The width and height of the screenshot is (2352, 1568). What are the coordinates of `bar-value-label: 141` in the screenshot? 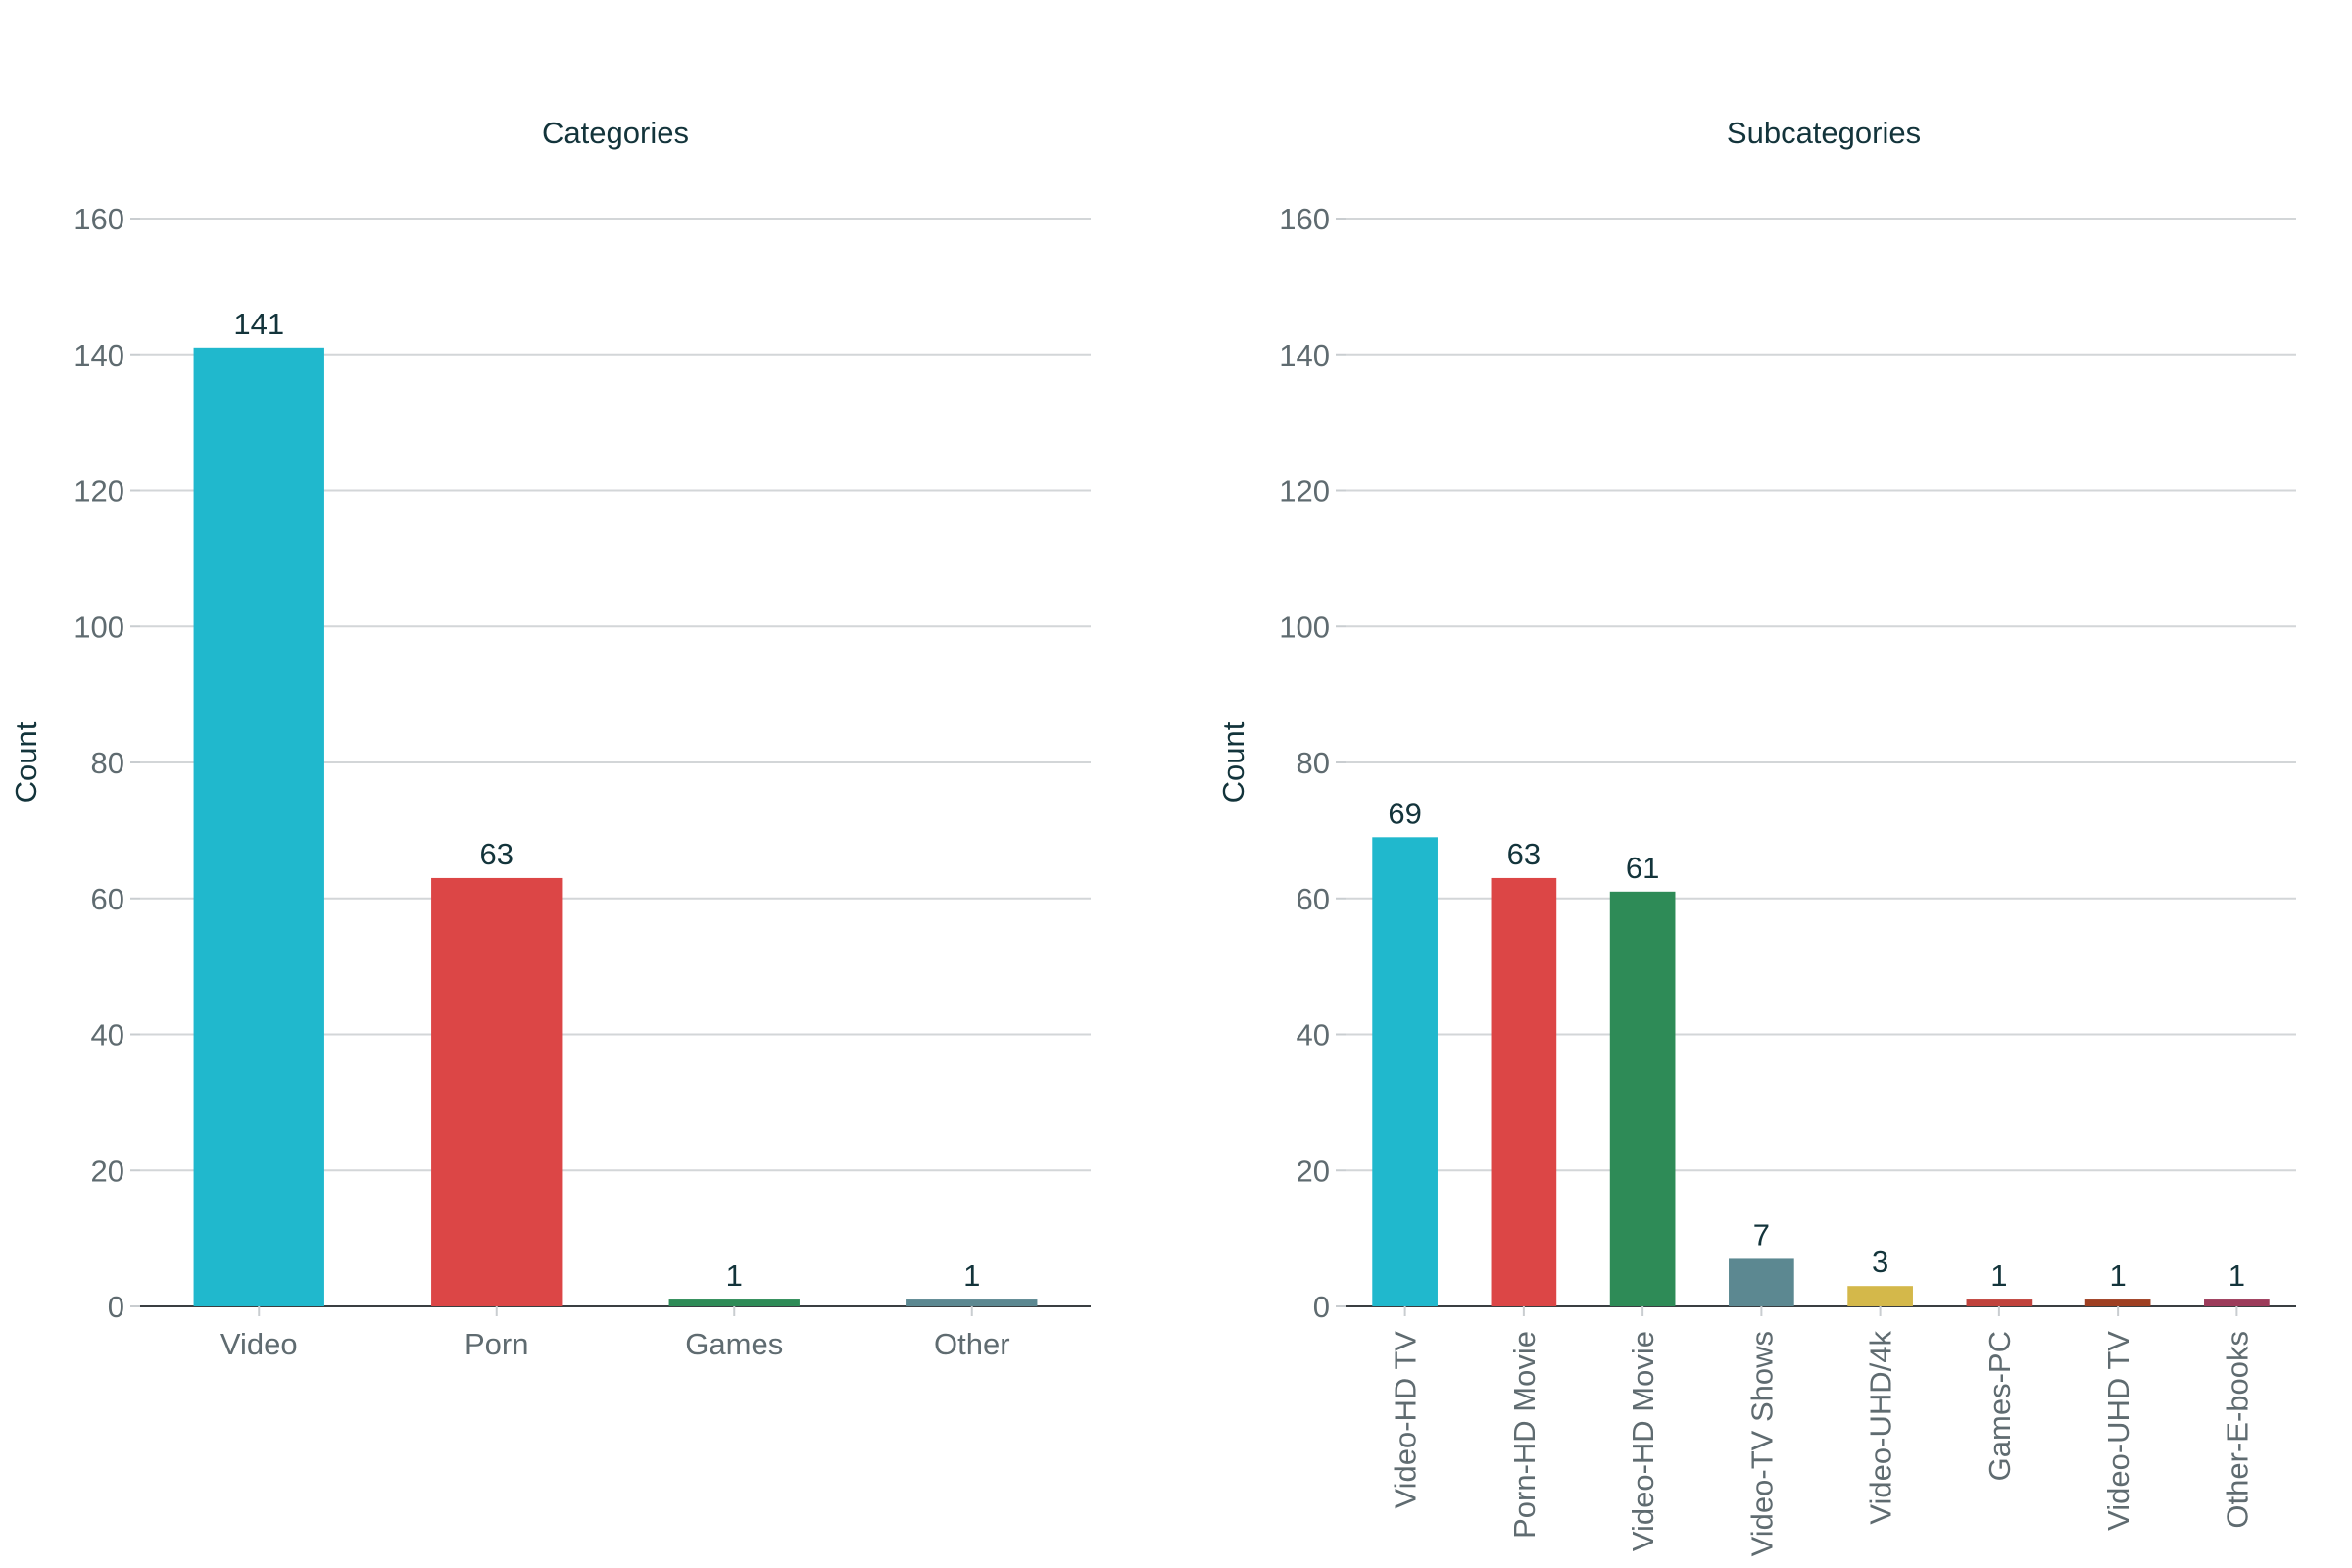 It's located at (258, 324).